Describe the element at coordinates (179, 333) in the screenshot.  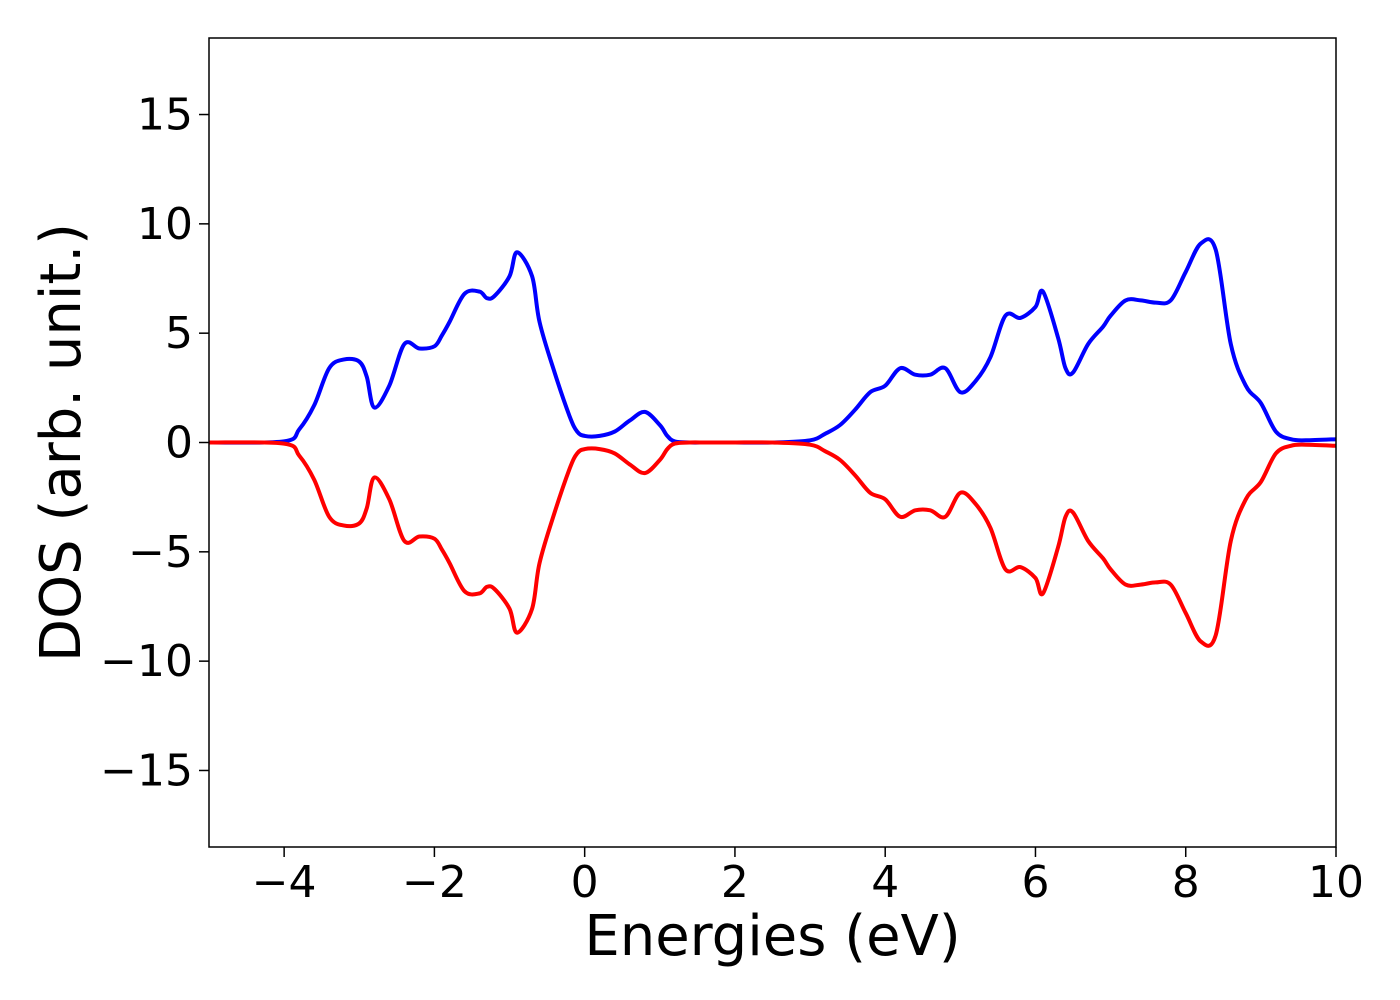
I see `y-tick-label: 5` at that location.